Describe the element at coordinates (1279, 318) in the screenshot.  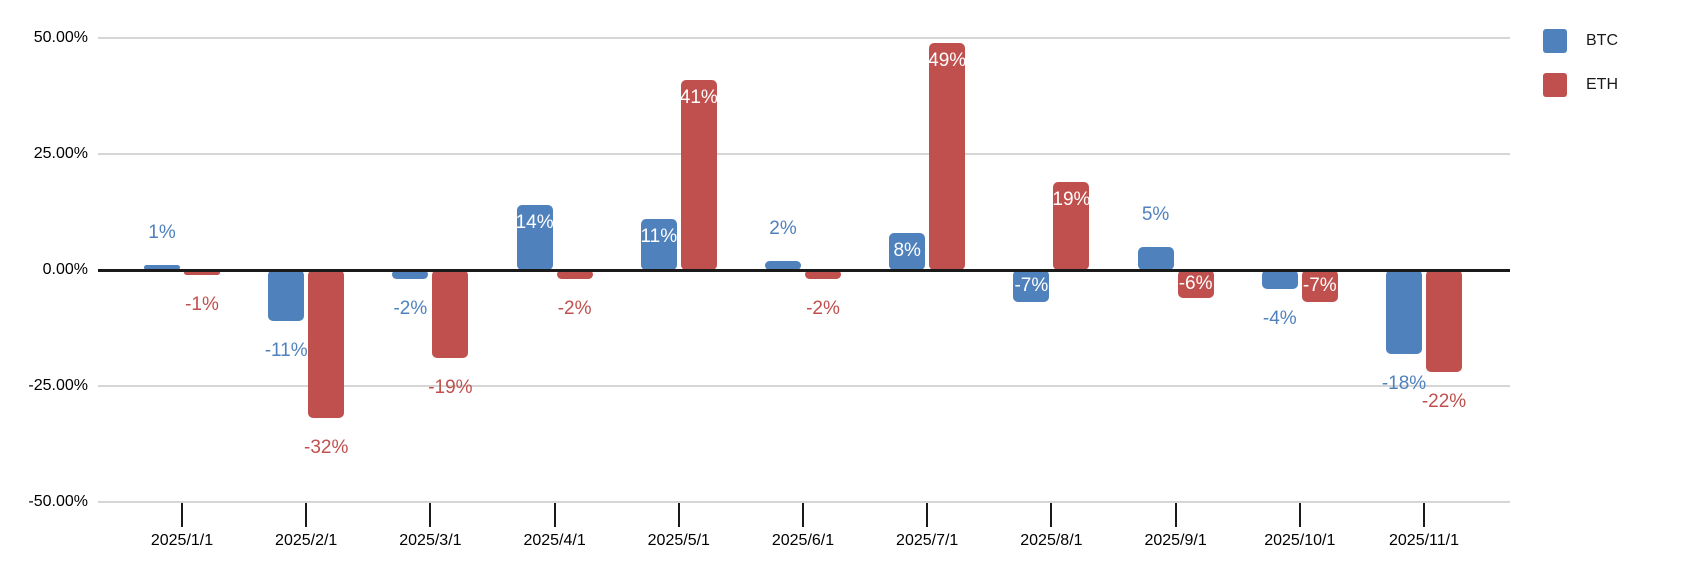
I see `bar-label-btc-9: -4%` at that location.